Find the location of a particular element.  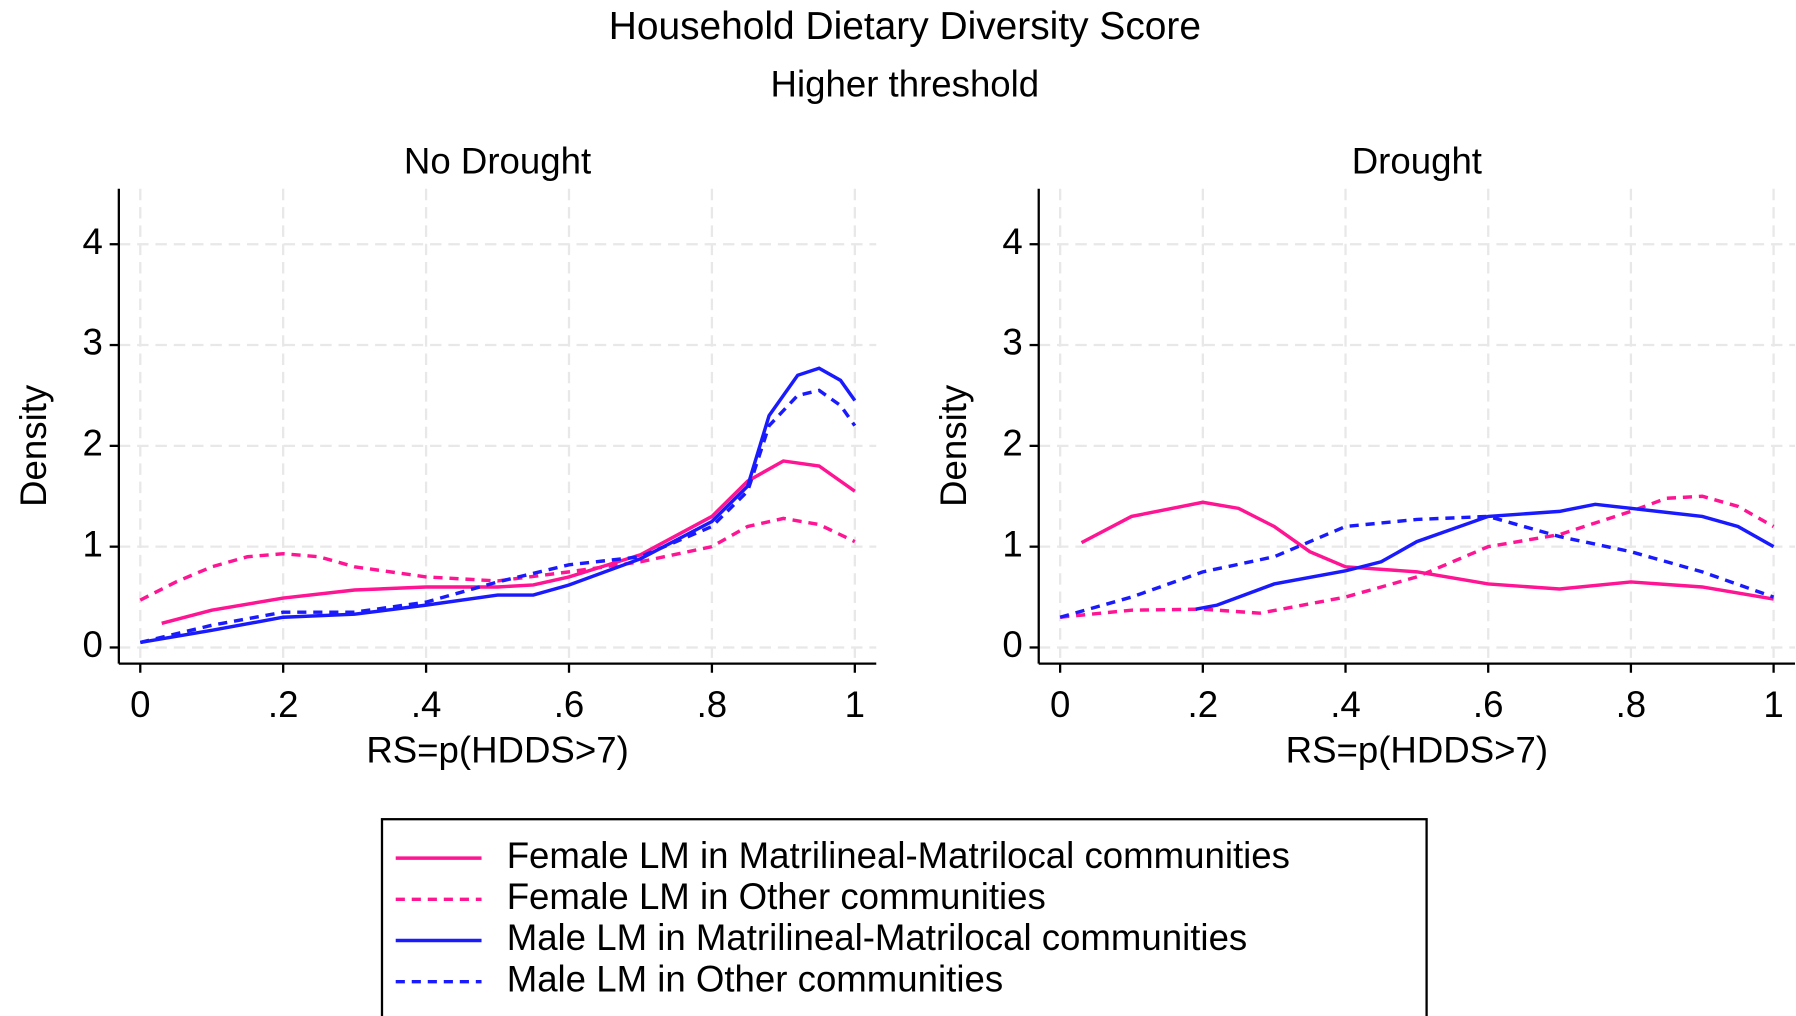

legend-label: Female LM in Other communities is located at coordinates (776, 896).